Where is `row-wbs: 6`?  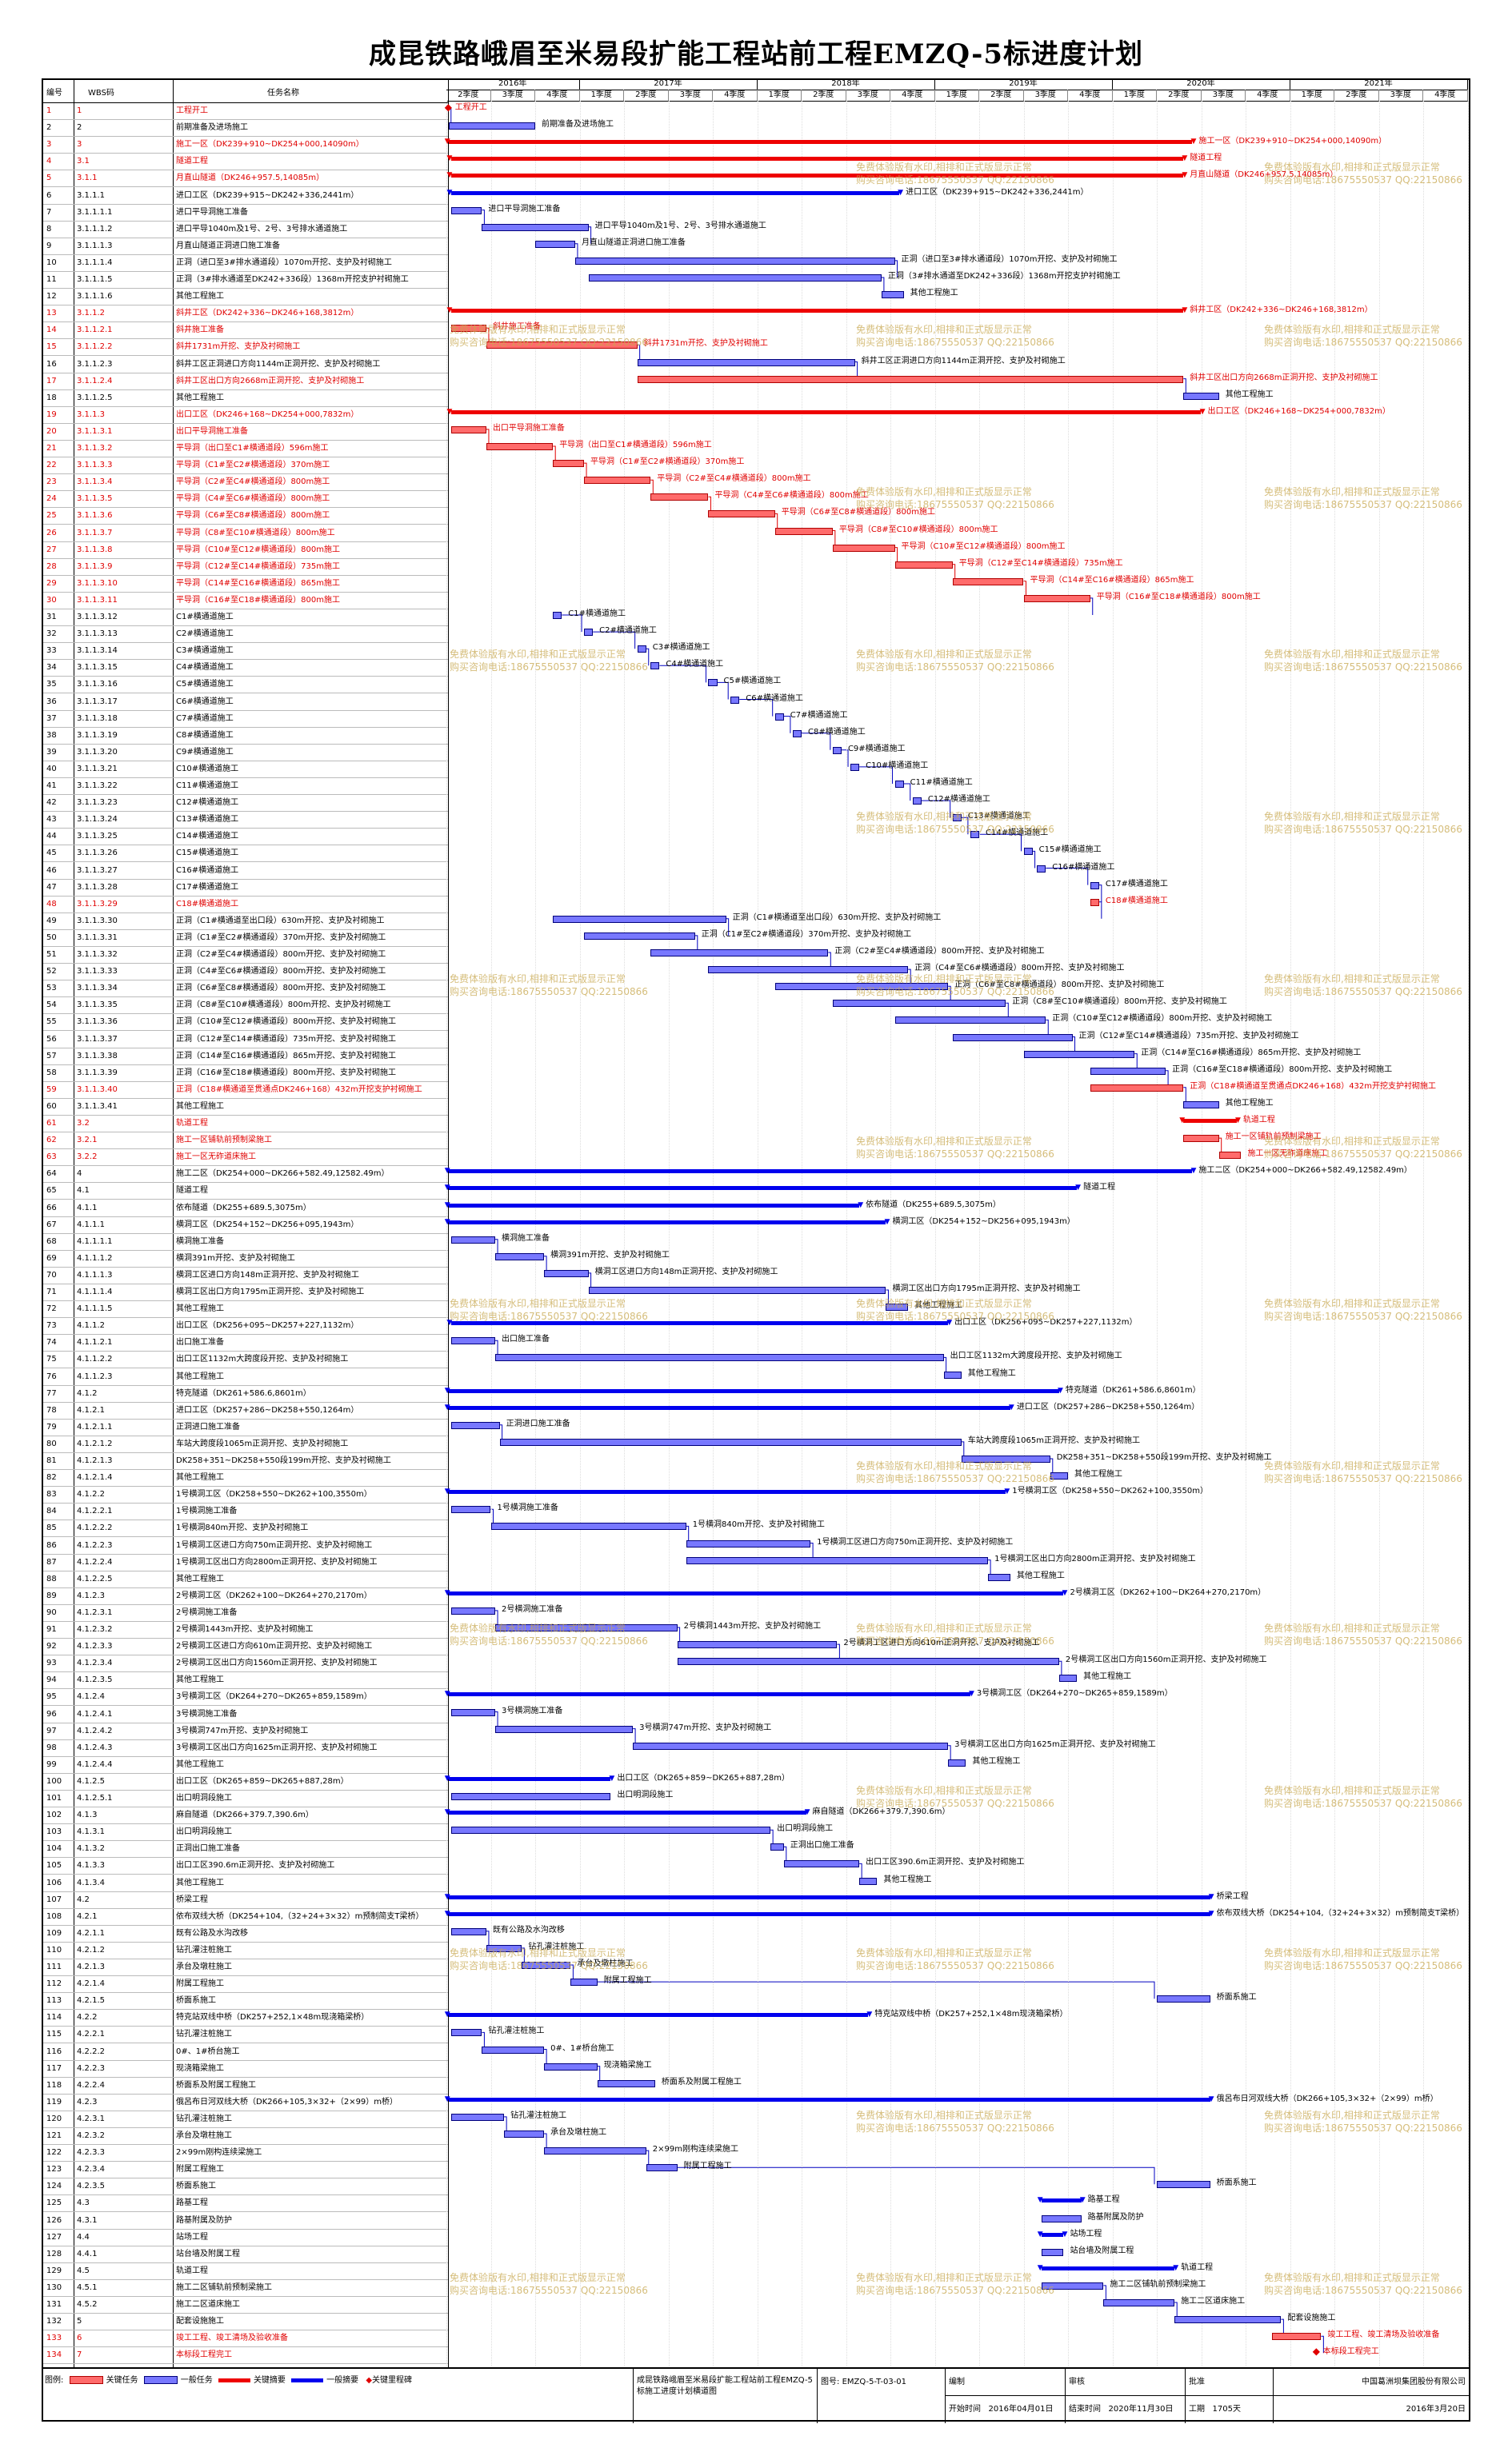 row-wbs: 6 is located at coordinates (79, 2338).